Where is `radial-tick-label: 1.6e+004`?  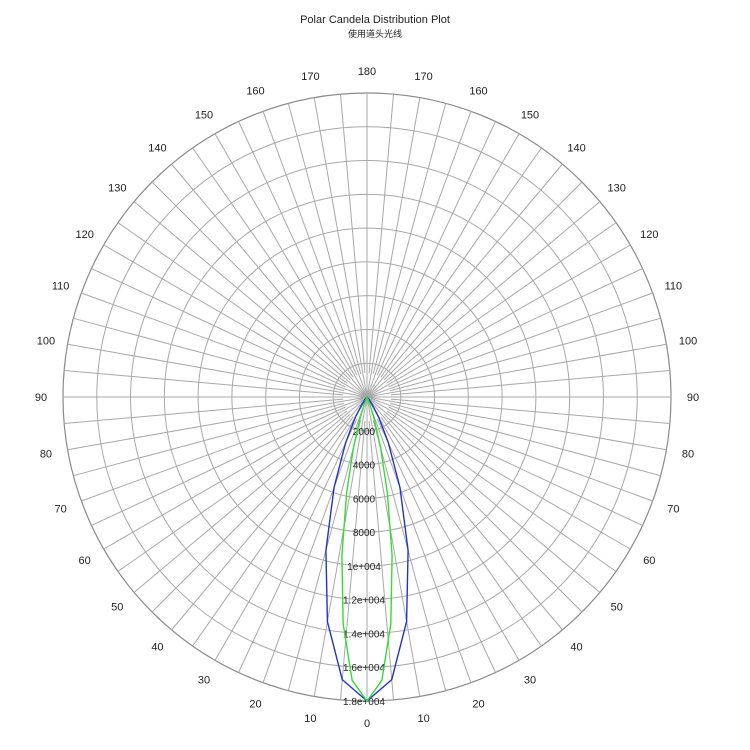 radial-tick-label: 1.6e+004 is located at coordinates (364, 668).